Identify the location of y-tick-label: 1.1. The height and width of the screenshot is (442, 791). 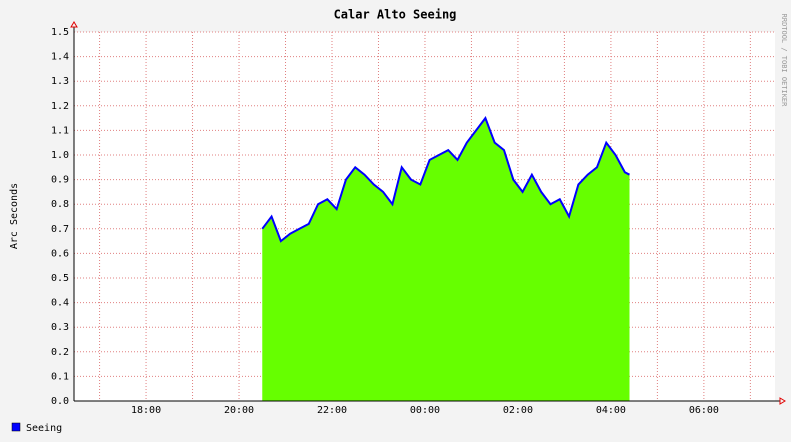
(60, 130).